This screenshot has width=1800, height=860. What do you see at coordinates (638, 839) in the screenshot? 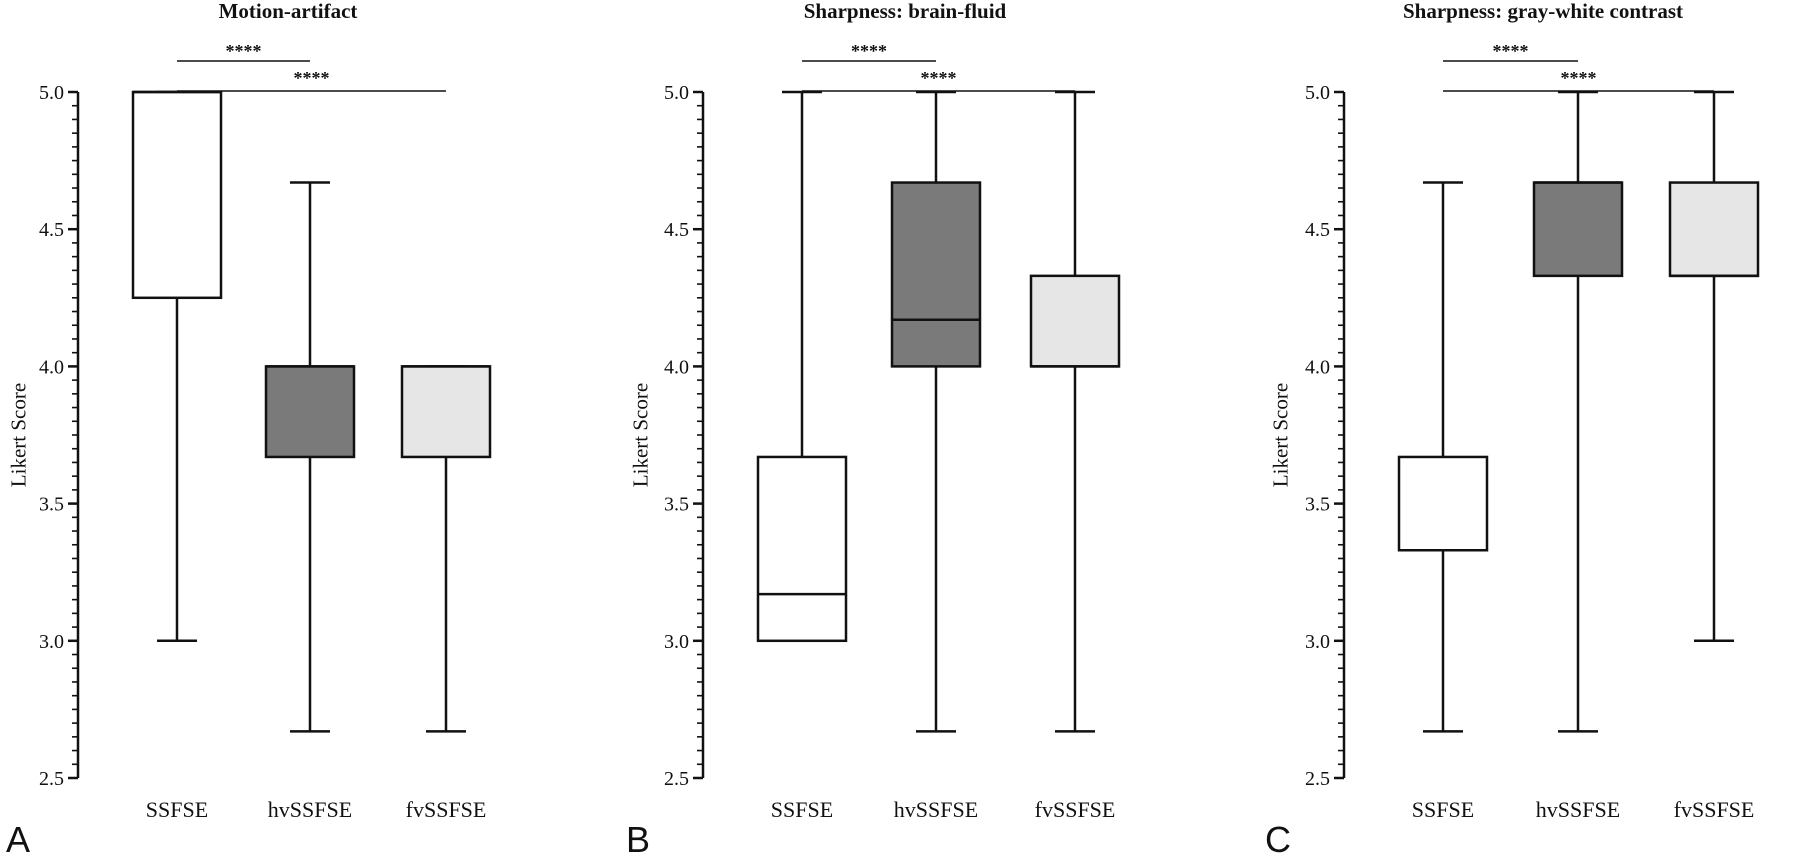
I see `panel-letter: B` at bounding box center [638, 839].